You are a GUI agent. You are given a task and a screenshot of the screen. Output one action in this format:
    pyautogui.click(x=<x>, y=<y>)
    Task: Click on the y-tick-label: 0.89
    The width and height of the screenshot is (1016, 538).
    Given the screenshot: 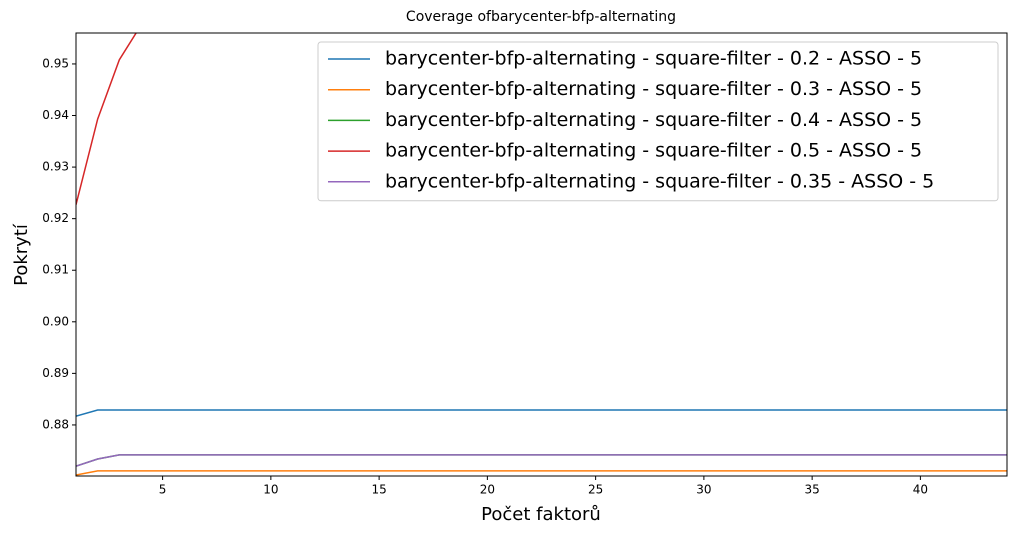 What is the action you would take?
    pyautogui.click(x=55, y=373)
    